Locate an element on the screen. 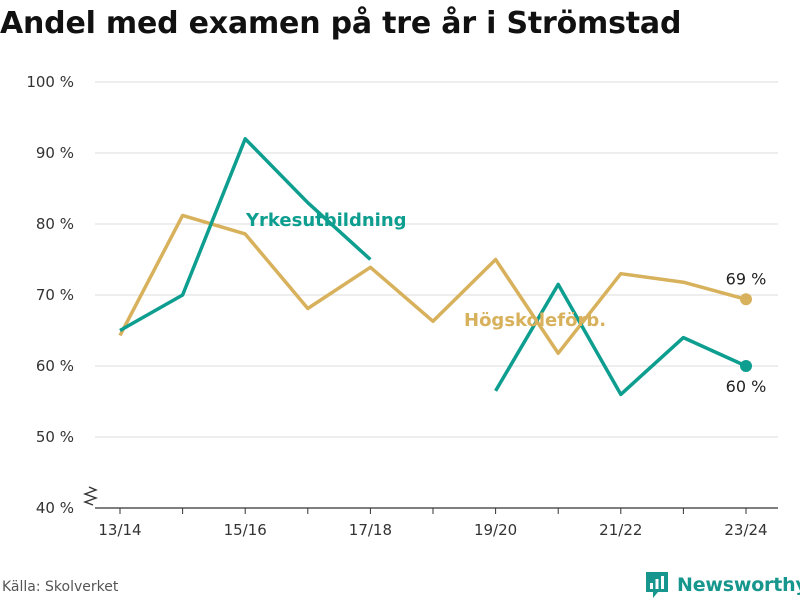 This screenshot has height=600, width=800. y-axis-ticks: 40 % 50 % 60 % 70 % 80 % 90 % 100 % is located at coordinates (50, 295).